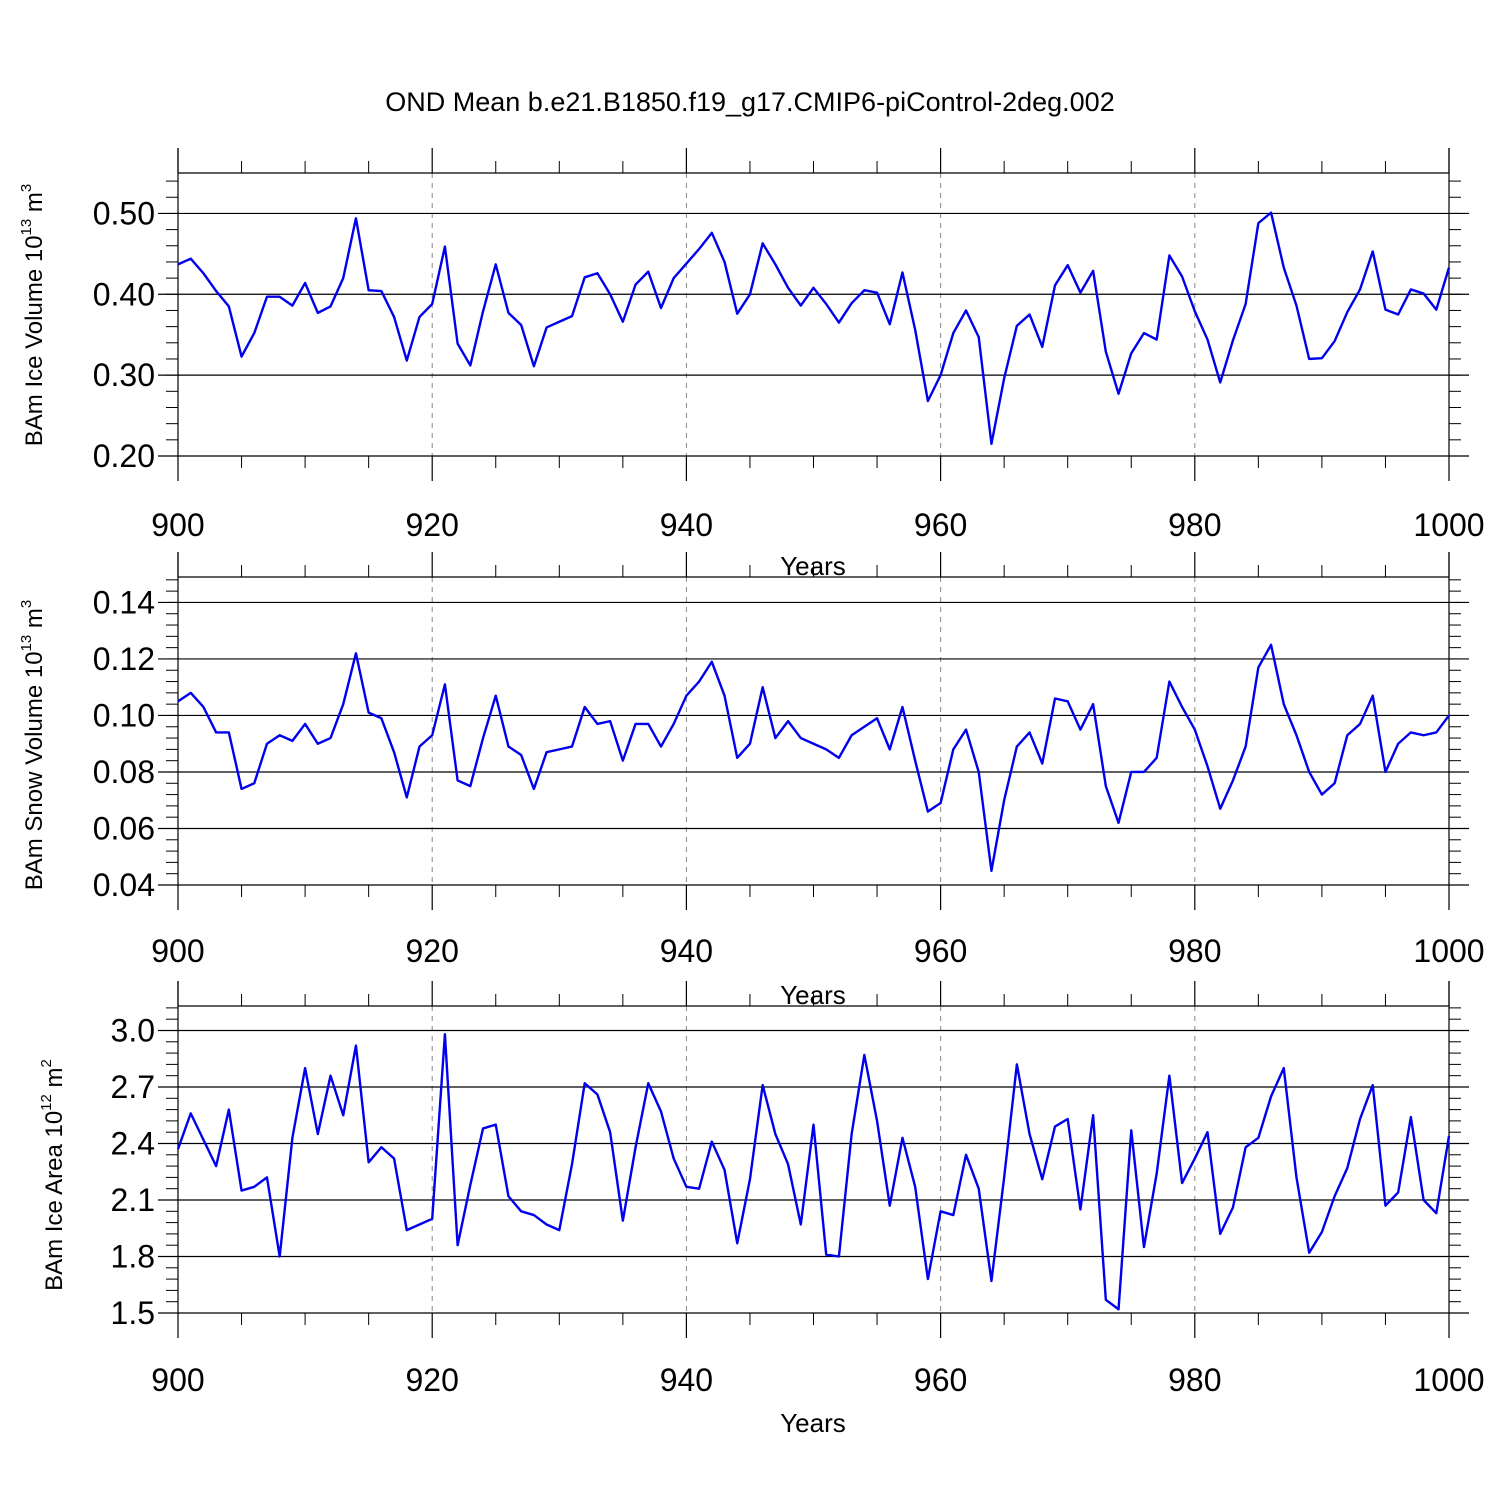 Image resolution: width=1500 pixels, height=1500 pixels. Describe the element at coordinates (46, 1102) in the screenshot. I see `ylabel-exponent: 12` at that location.